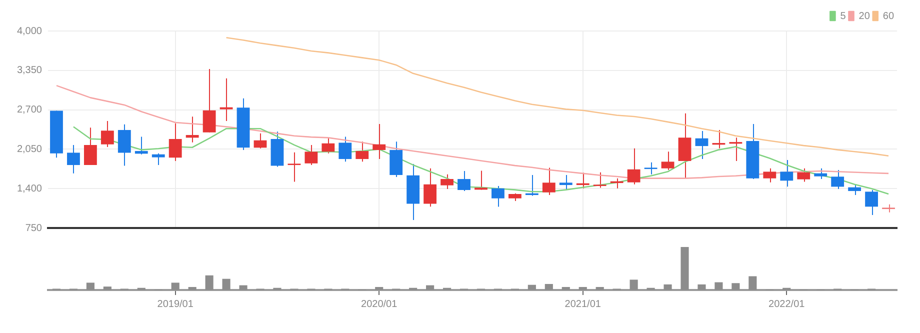  Describe the element at coordinates (29, 31) in the screenshot. I see `y-tick-label: 4,000` at that location.